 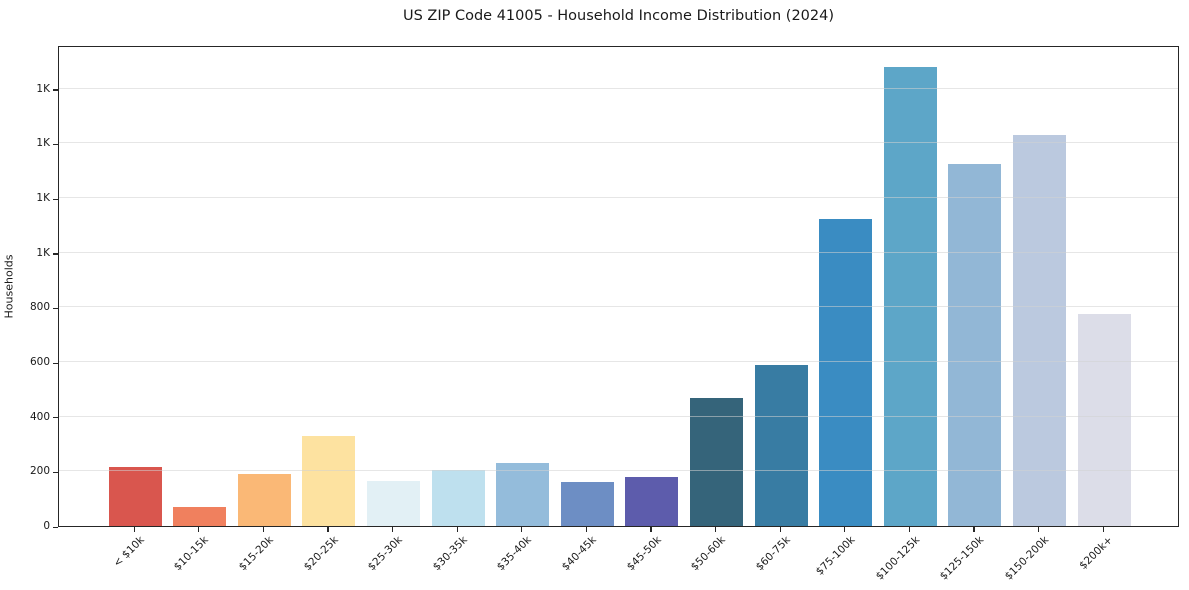 What do you see at coordinates (781, 445) in the screenshot?
I see `bar-$60-75k` at bounding box center [781, 445].